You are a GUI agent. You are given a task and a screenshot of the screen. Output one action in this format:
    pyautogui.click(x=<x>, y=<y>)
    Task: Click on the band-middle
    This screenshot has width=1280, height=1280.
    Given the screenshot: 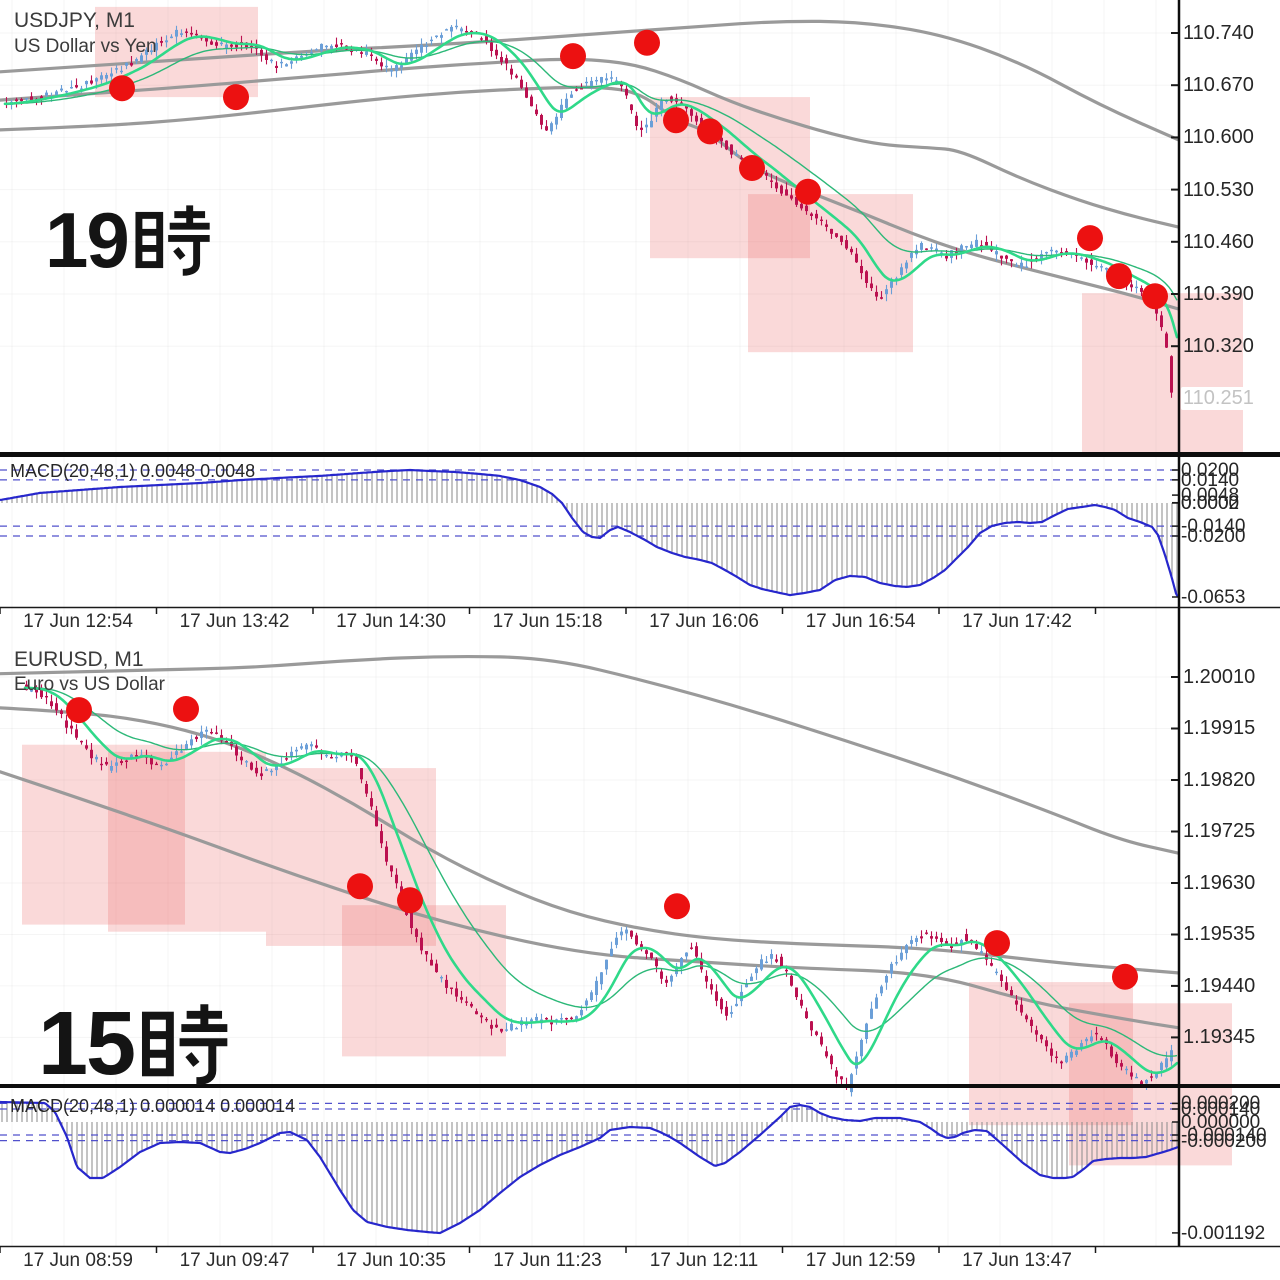 What is the action you would take?
    pyautogui.click(x=590, y=143)
    